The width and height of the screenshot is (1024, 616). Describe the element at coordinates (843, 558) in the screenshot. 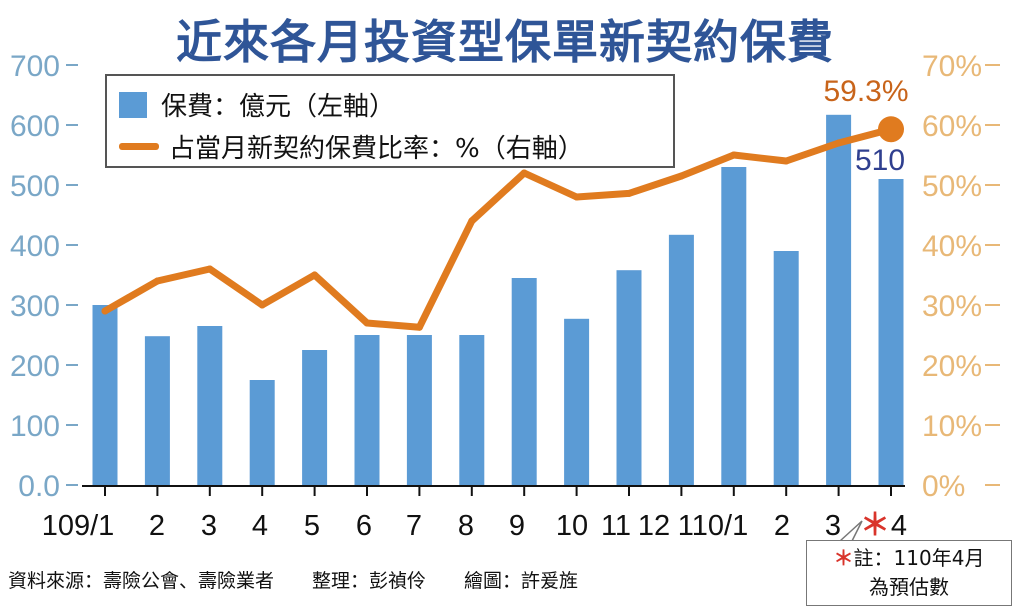

I see `note-asterisk: ＊` at that location.